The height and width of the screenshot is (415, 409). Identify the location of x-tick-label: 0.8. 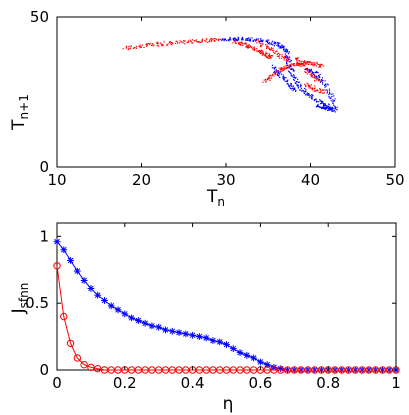
(328, 383).